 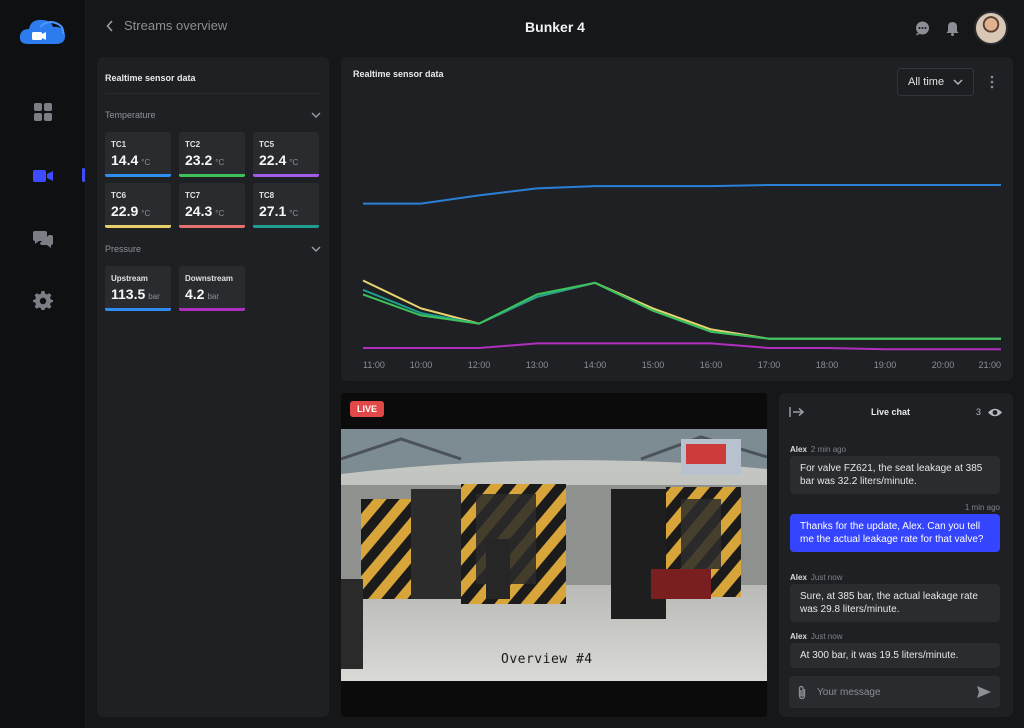 I want to click on group-label: Temperature, so click(x=130, y=115).